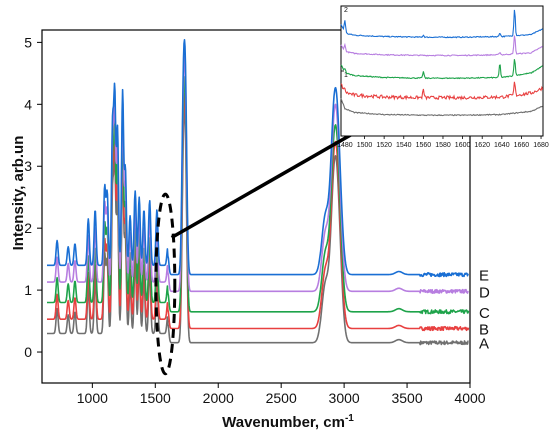  I want to click on inset-x-tick-label: 1580, so click(443, 145).